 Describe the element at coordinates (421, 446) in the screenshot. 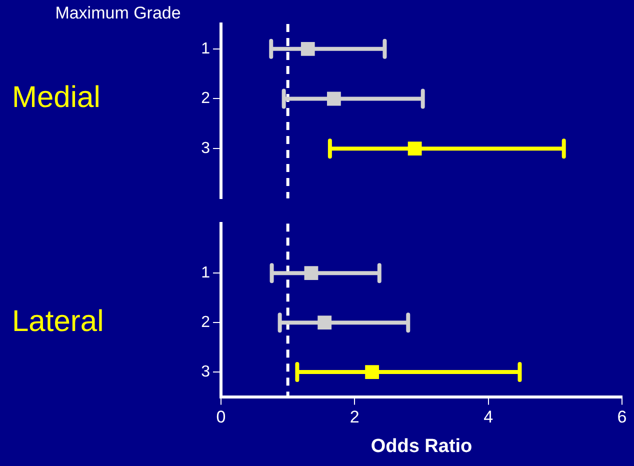

I see `x-axis-title: Odds Ratio` at that location.